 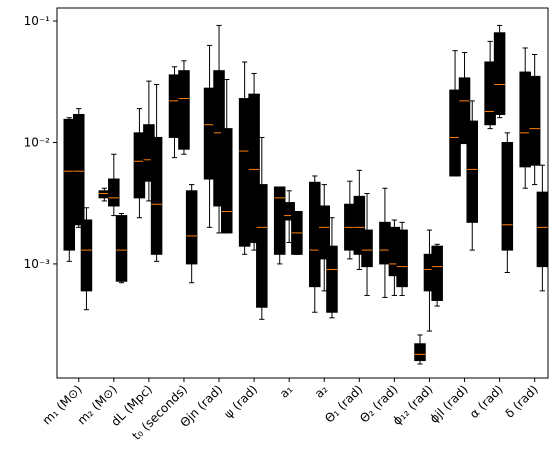 What do you see at coordinates (486, 401) in the screenshot?
I see `x-tick-label: α (rad)` at bounding box center [486, 401].